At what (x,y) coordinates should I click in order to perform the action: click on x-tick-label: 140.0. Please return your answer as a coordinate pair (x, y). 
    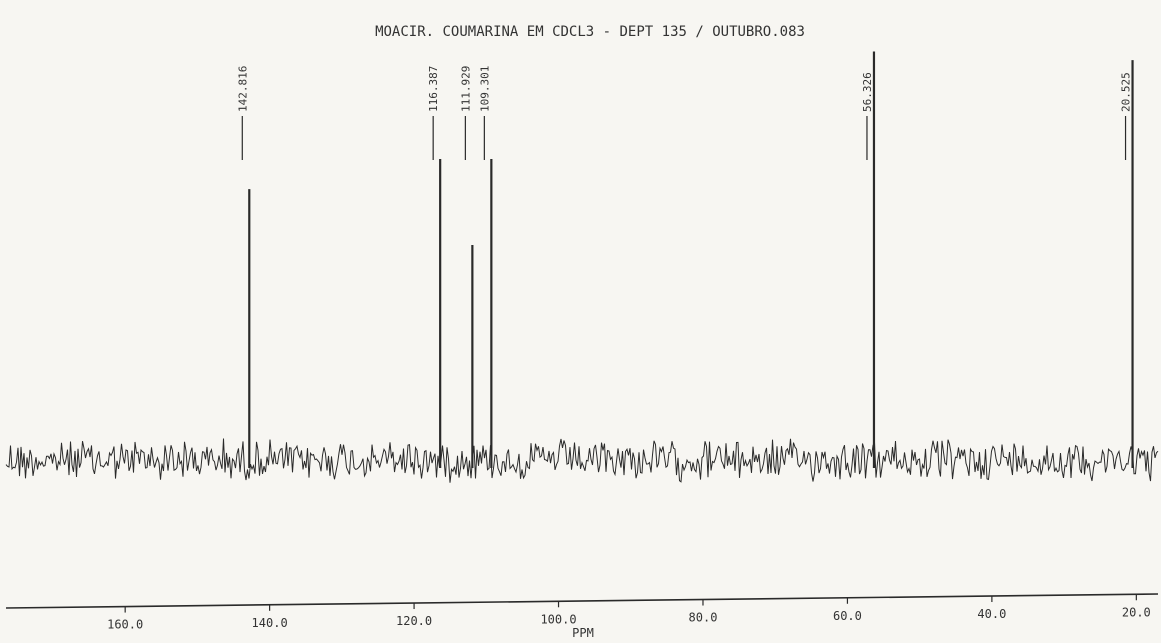
    Looking at the image, I should click on (270, 623).